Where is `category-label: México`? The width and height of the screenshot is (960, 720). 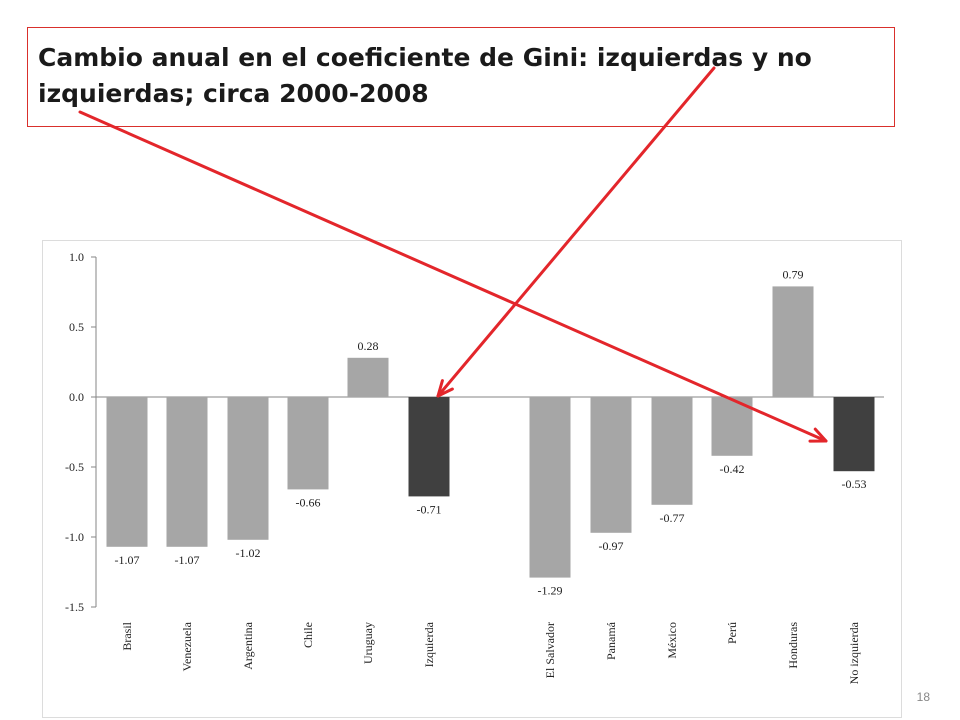
category-label: México is located at coordinates (672, 640).